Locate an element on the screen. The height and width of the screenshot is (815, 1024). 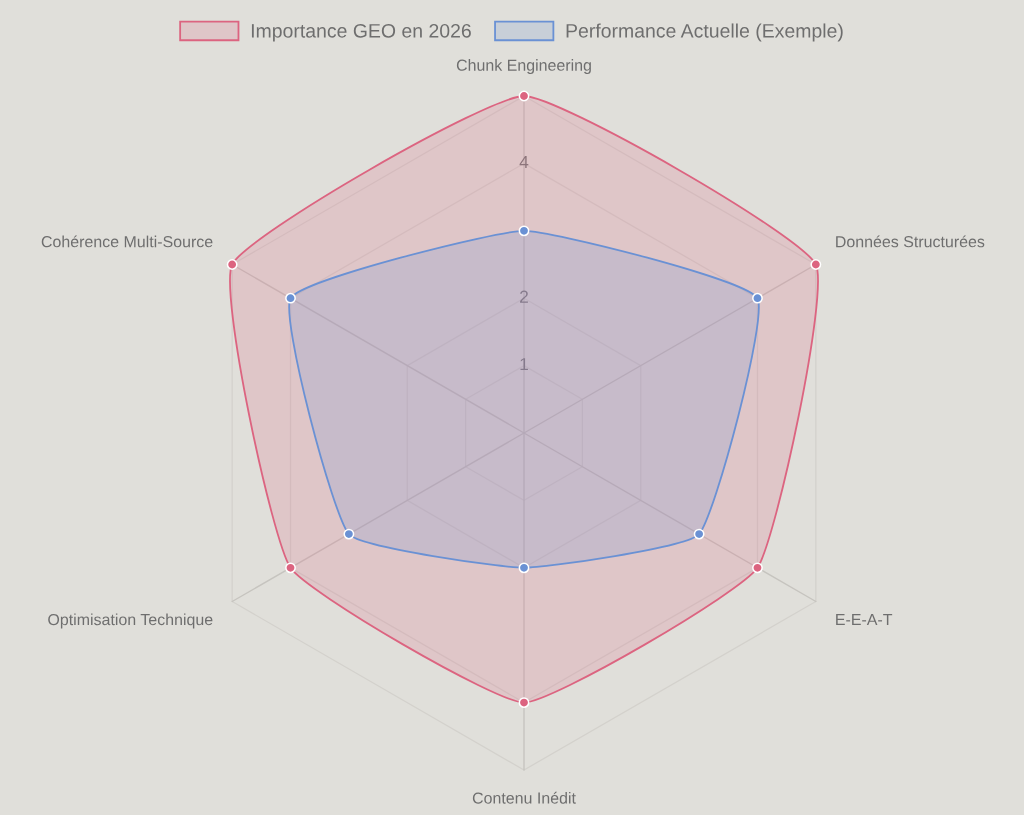
y-tick-label: 4 is located at coordinates (524, 161).